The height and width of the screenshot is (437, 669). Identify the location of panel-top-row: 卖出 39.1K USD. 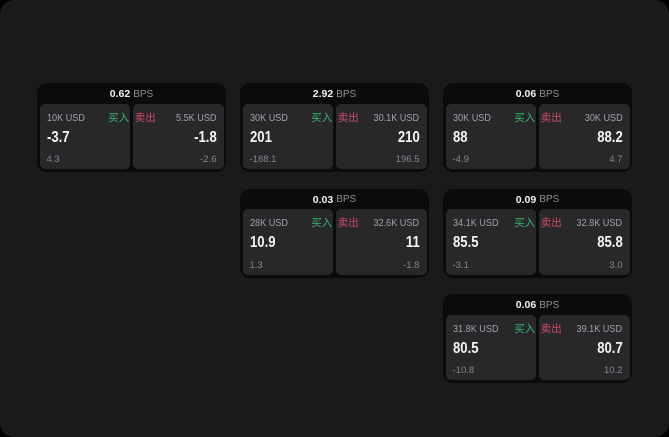
(582, 329).